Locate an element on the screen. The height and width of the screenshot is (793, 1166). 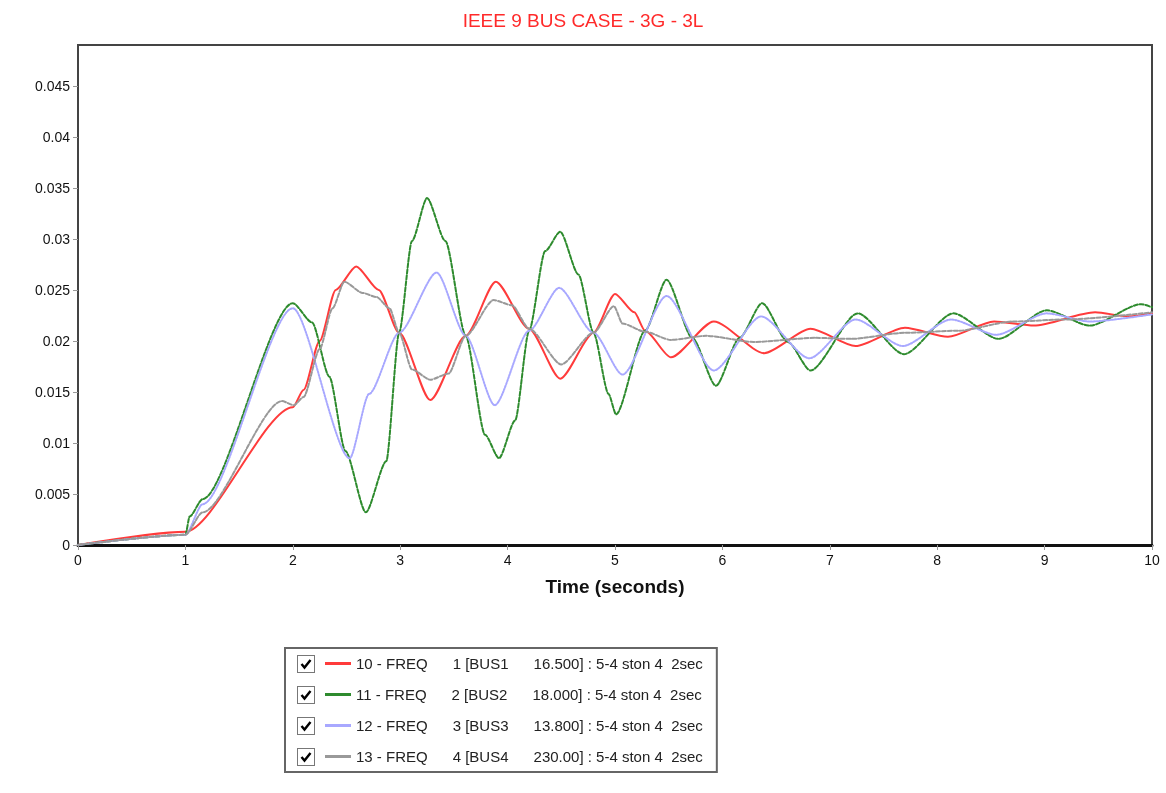
x-tick-label: 4 is located at coordinates (507, 560).